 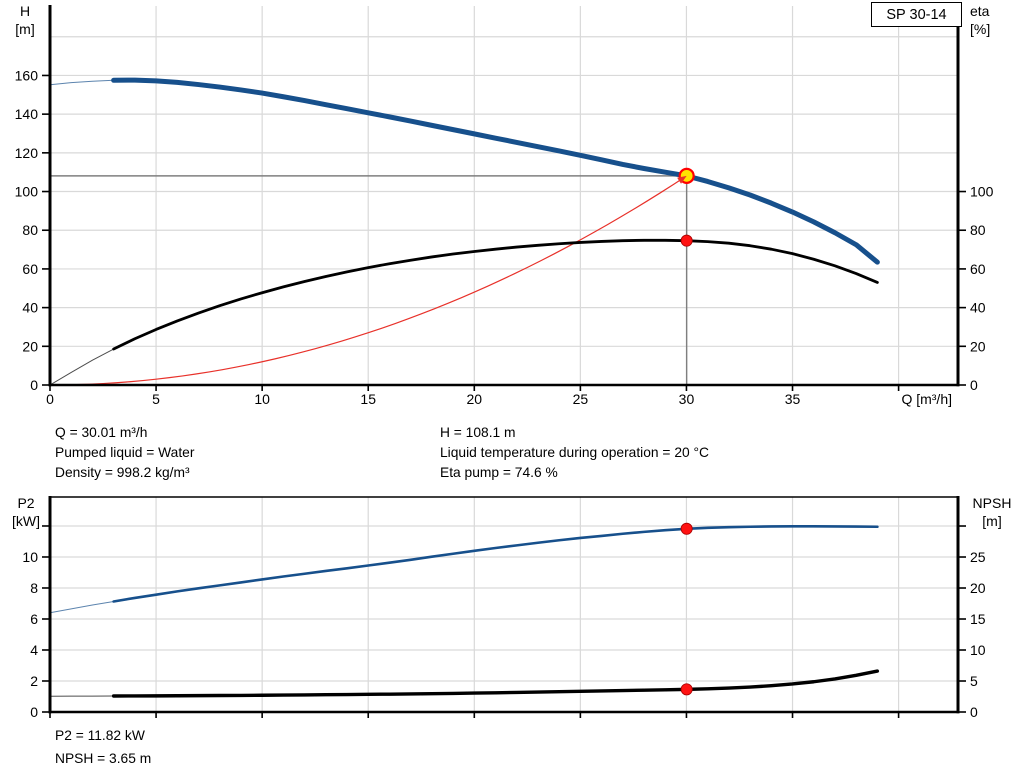 I want to click on npsh-axis-label-line1: NPSH, so click(x=992, y=503).